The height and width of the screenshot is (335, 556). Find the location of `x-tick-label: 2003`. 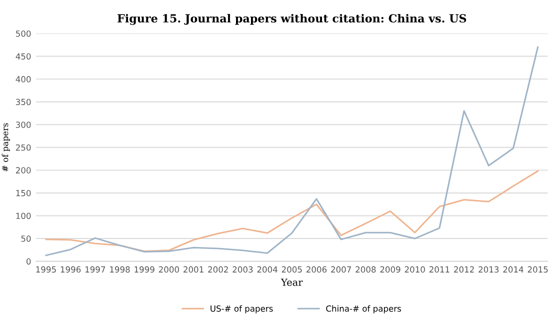

x-tick-label: 2003 is located at coordinates (242, 269).